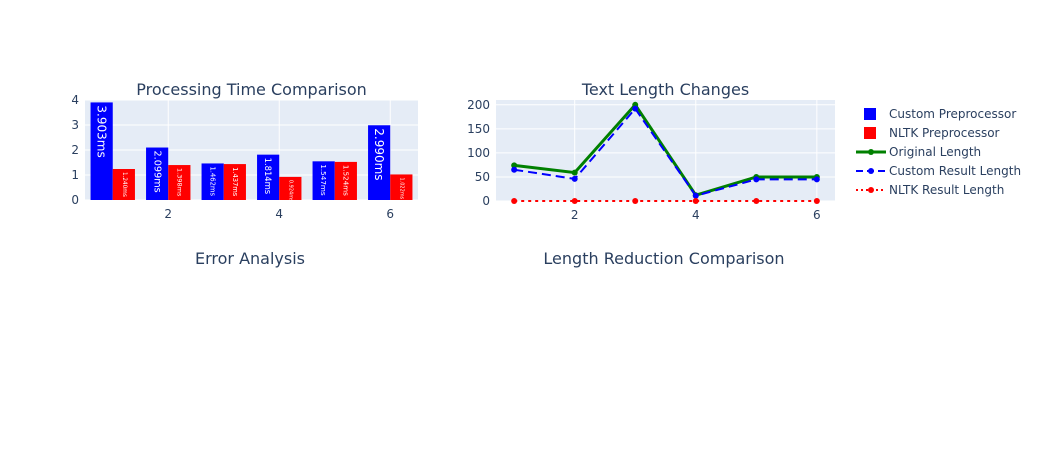  Describe the element at coordinates (935, 152) in the screenshot. I see `legend-label: Original Length` at that location.